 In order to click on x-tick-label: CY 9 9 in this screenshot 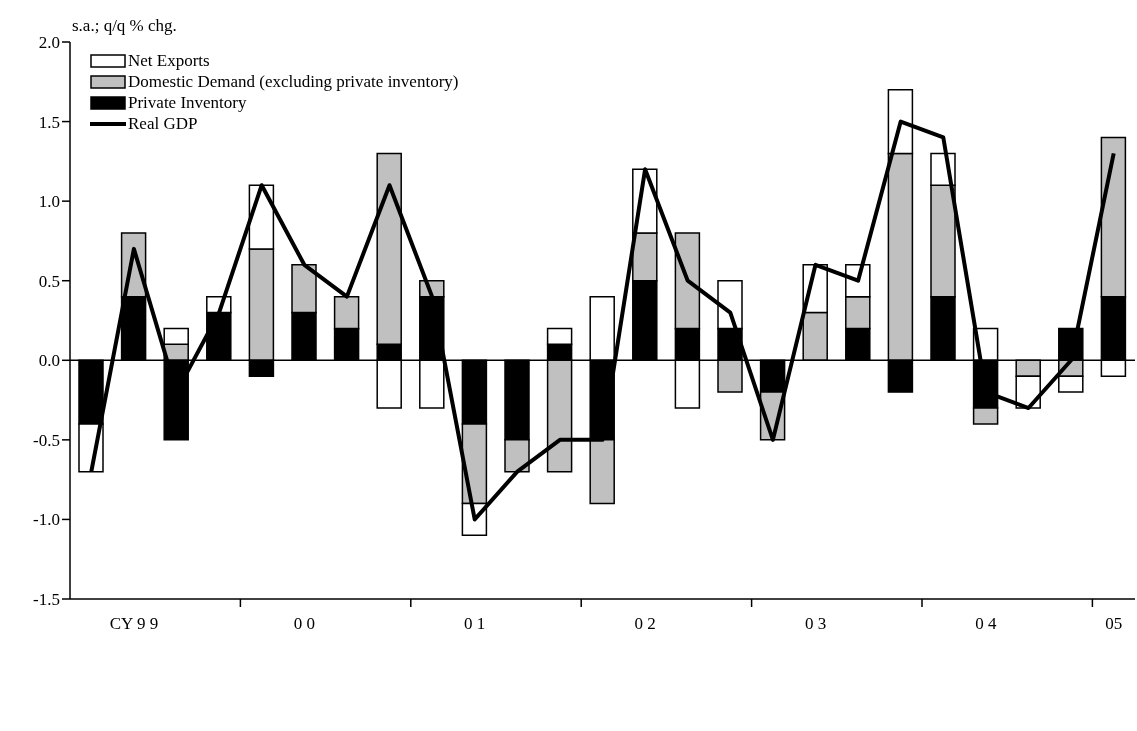, I will do `click(134, 623)`.